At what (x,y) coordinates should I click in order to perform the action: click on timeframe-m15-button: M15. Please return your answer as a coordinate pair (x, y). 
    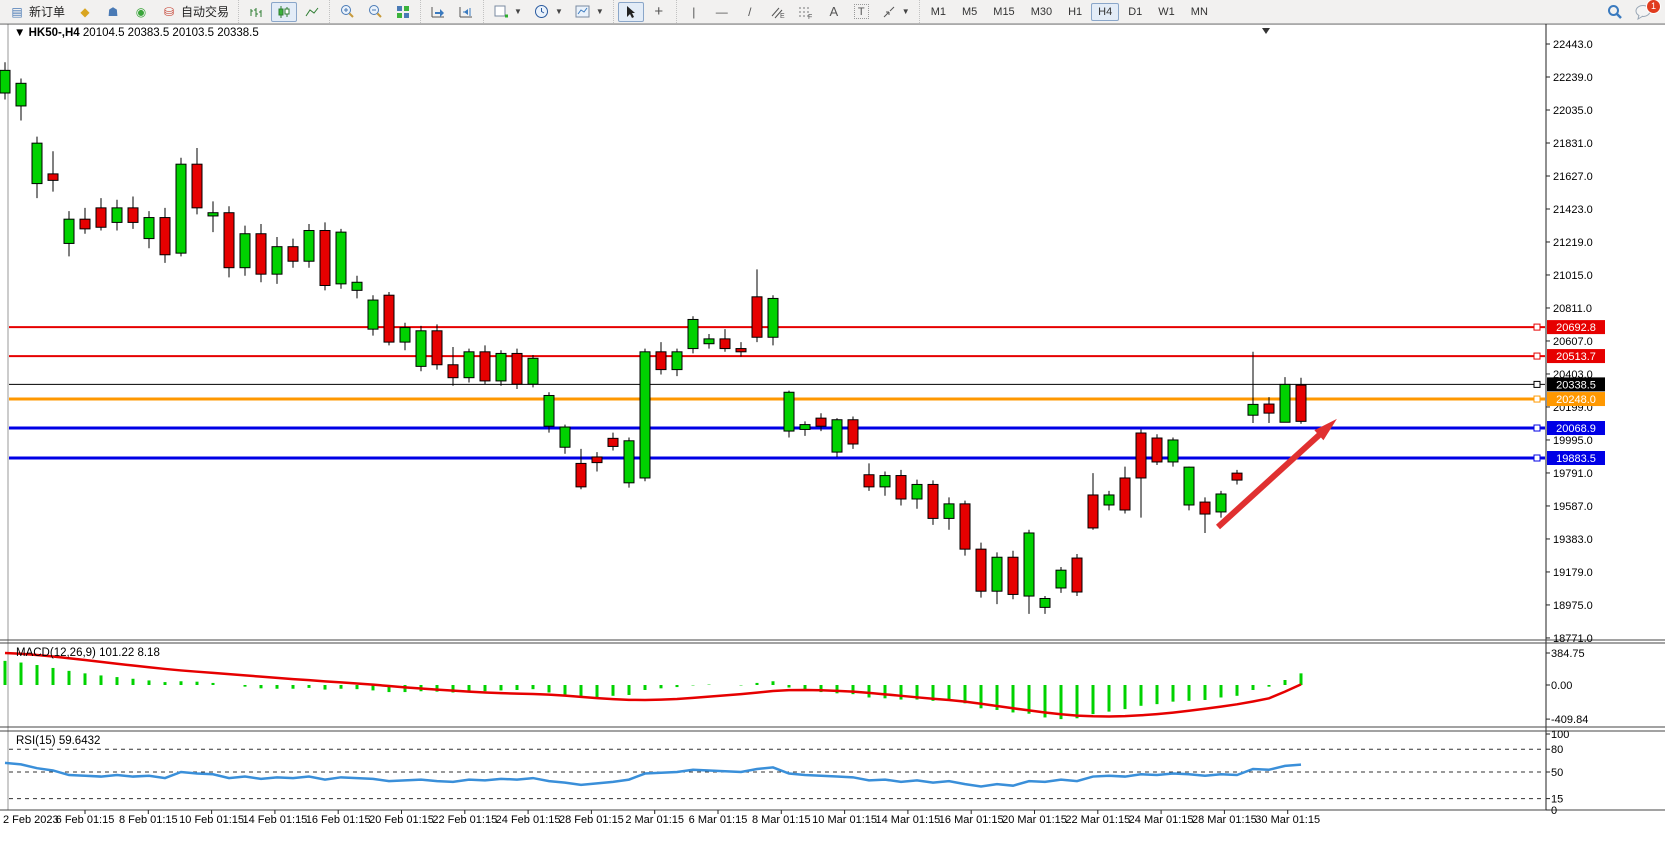
    Looking at the image, I should click on (1004, 11).